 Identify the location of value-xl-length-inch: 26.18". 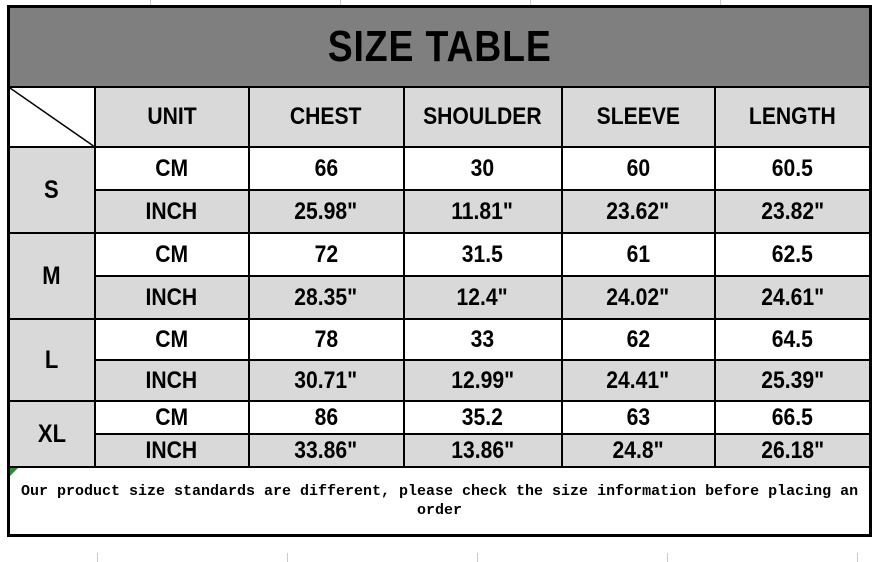
(792, 450).